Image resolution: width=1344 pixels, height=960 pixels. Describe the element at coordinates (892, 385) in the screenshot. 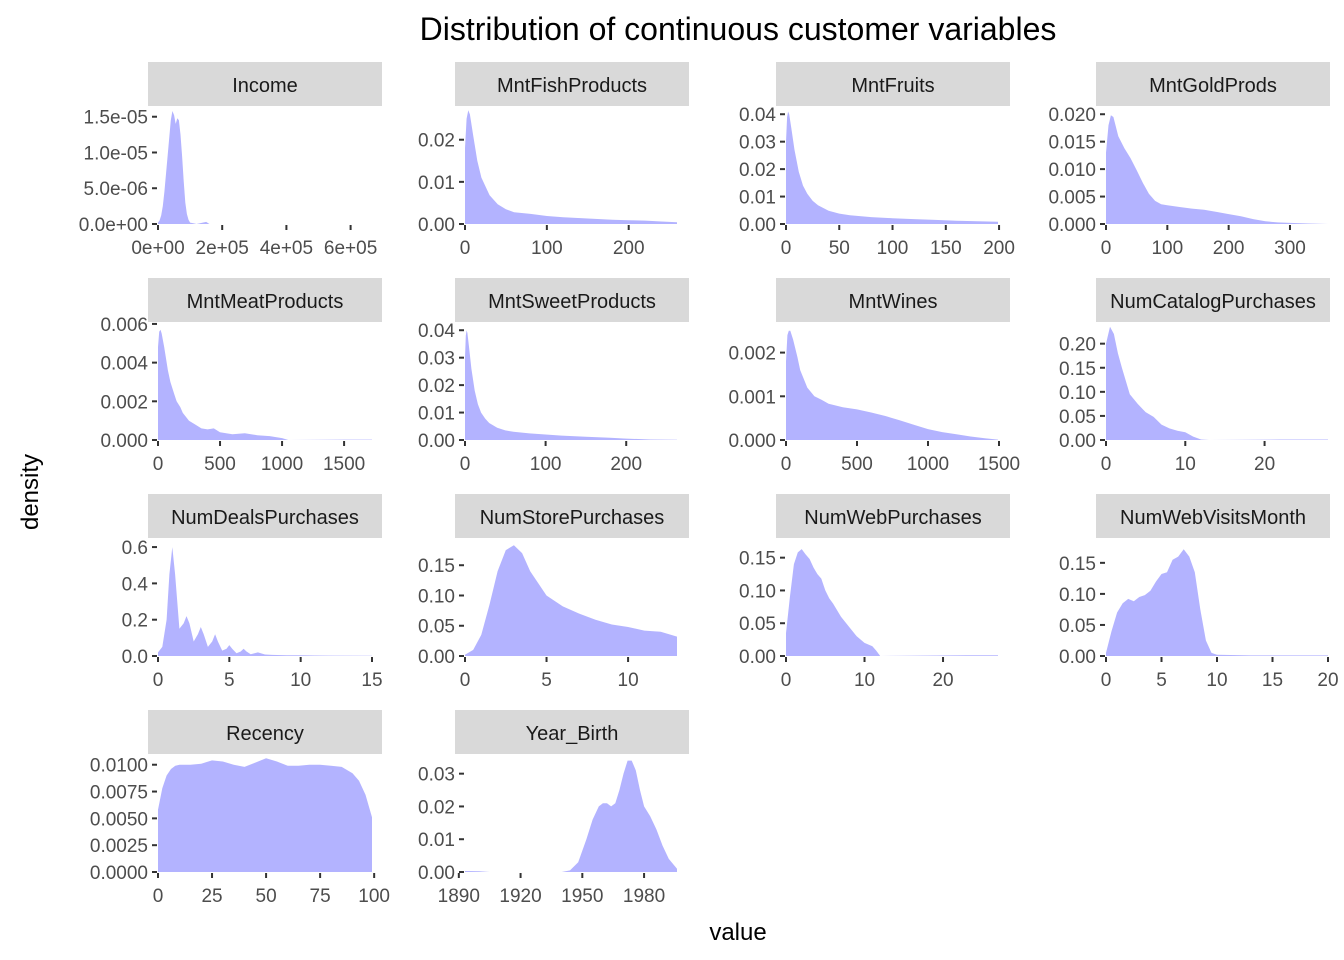

I see `density-area-mntwines` at that location.